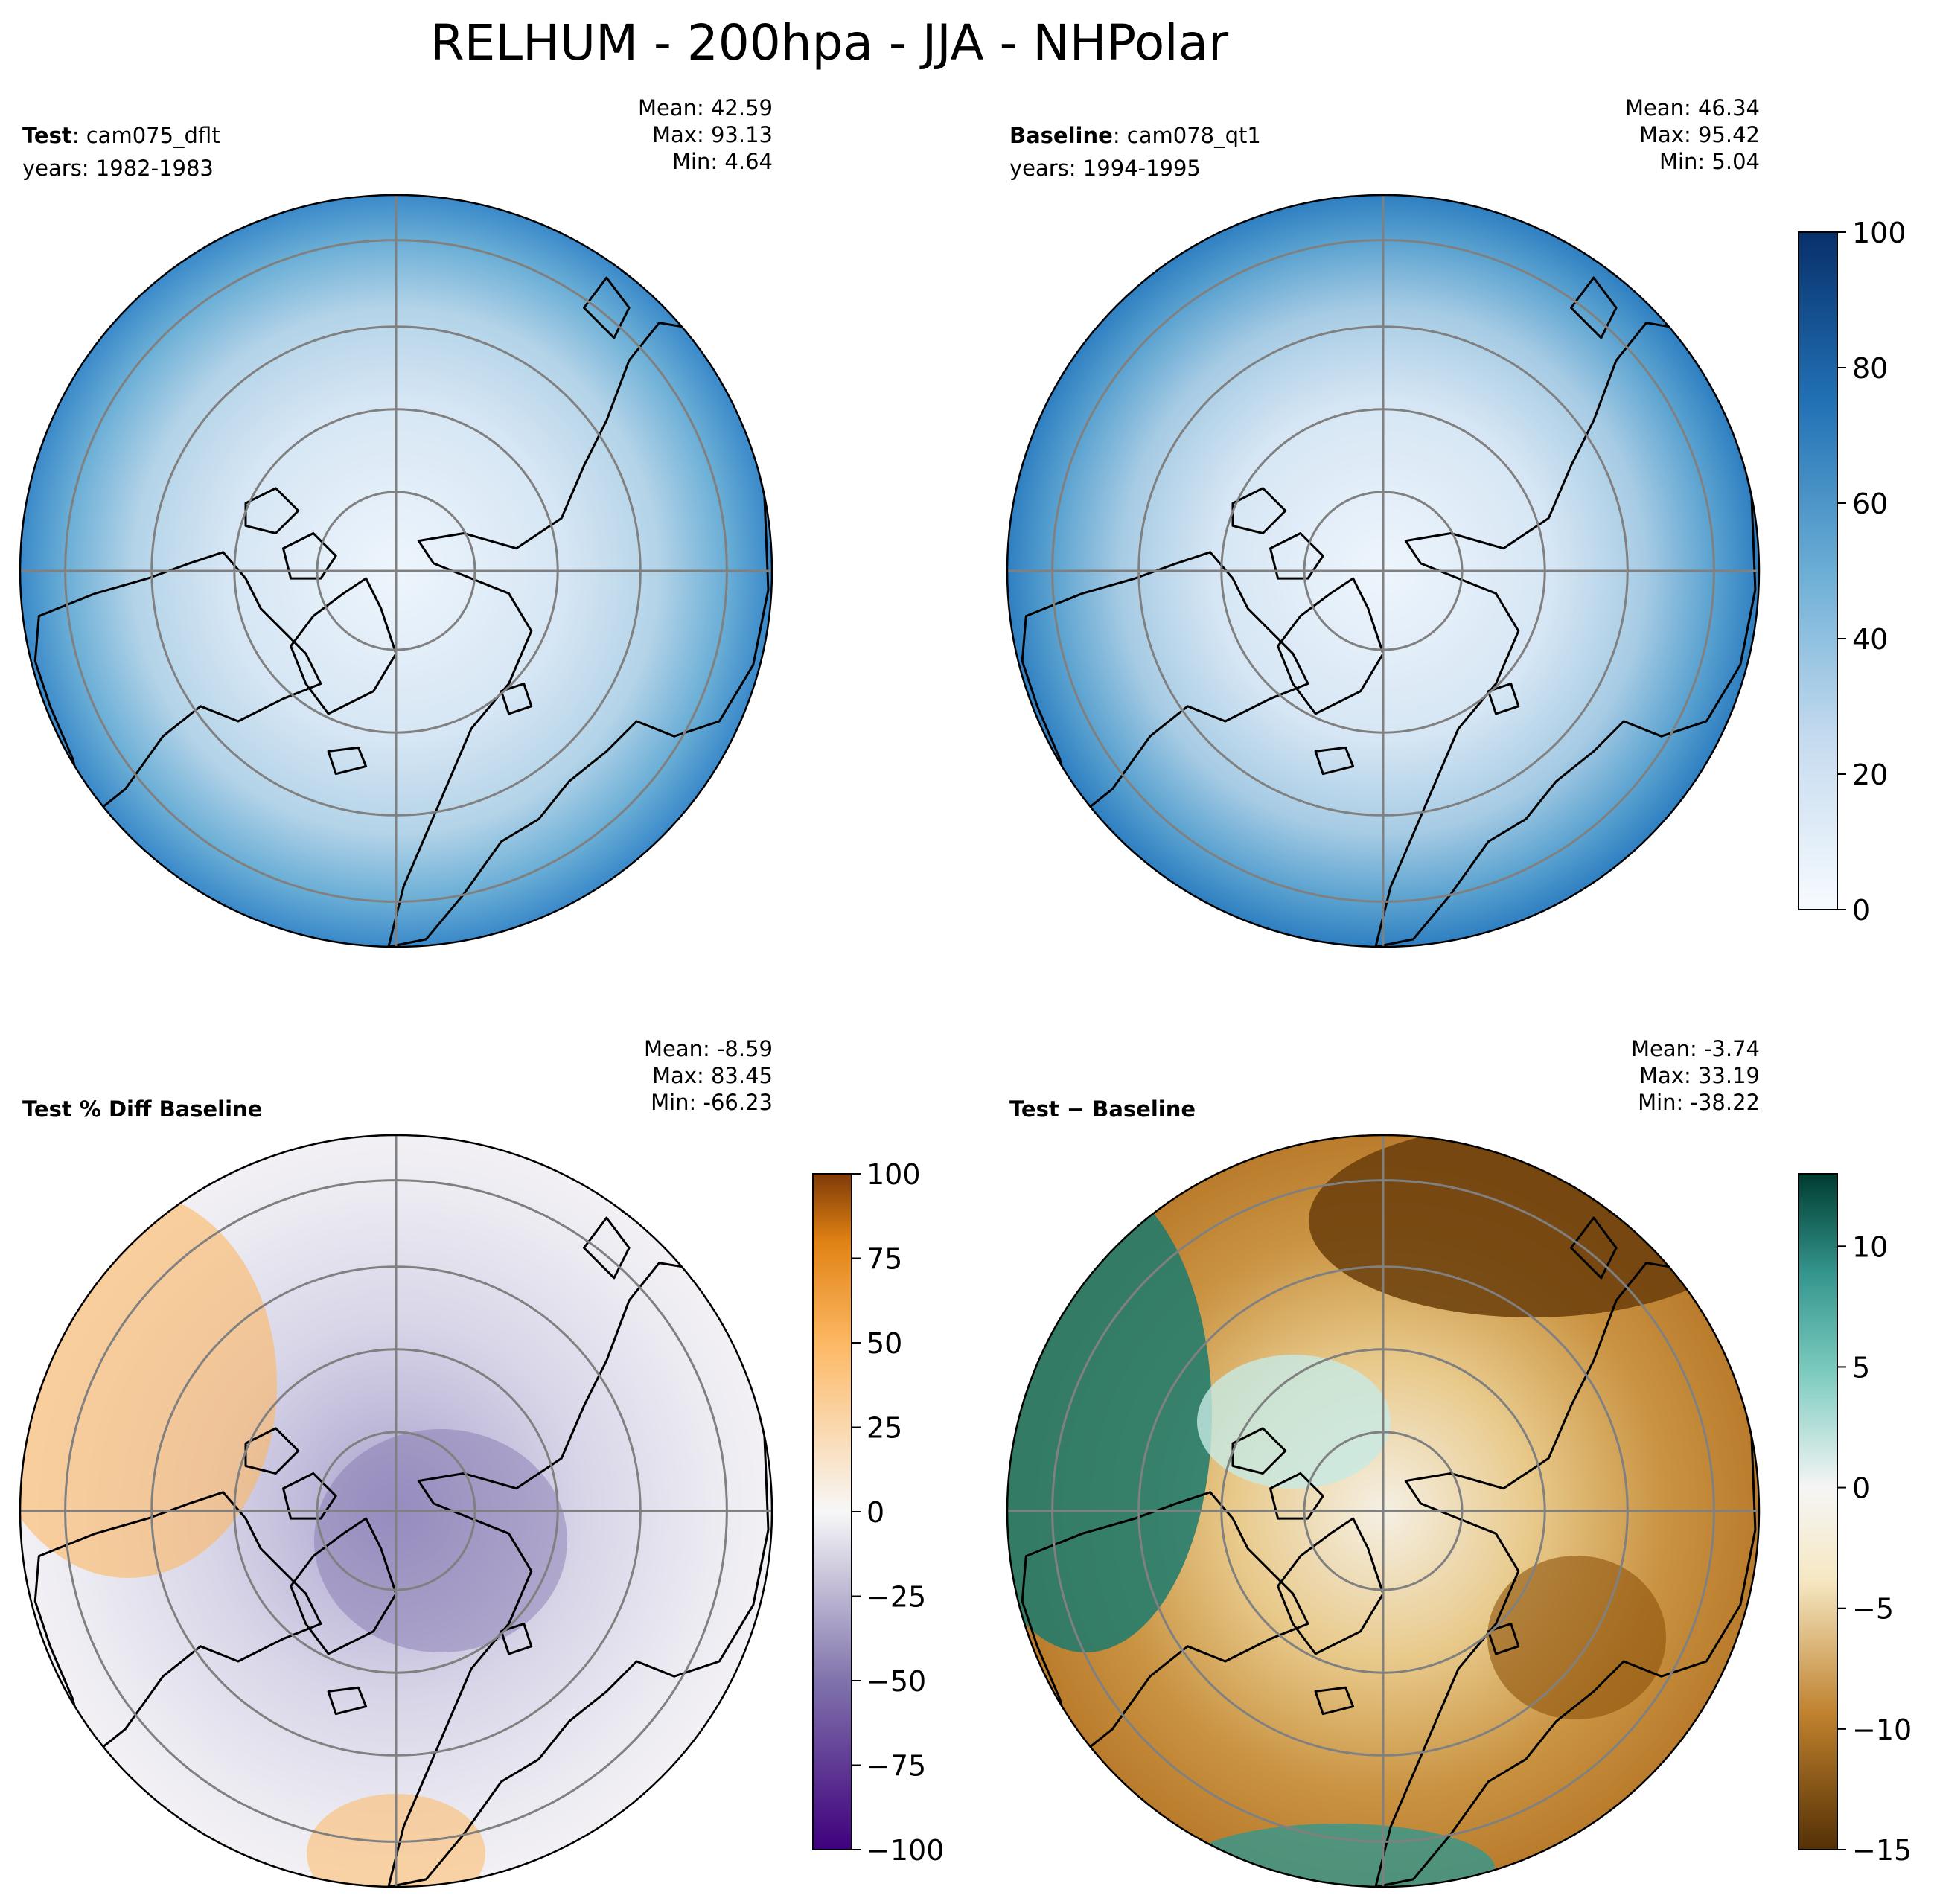 Image resolution: width=1937 pixels, height=1904 pixels. I want to click on colorbar-tick-label: −75, so click(896, 1766).